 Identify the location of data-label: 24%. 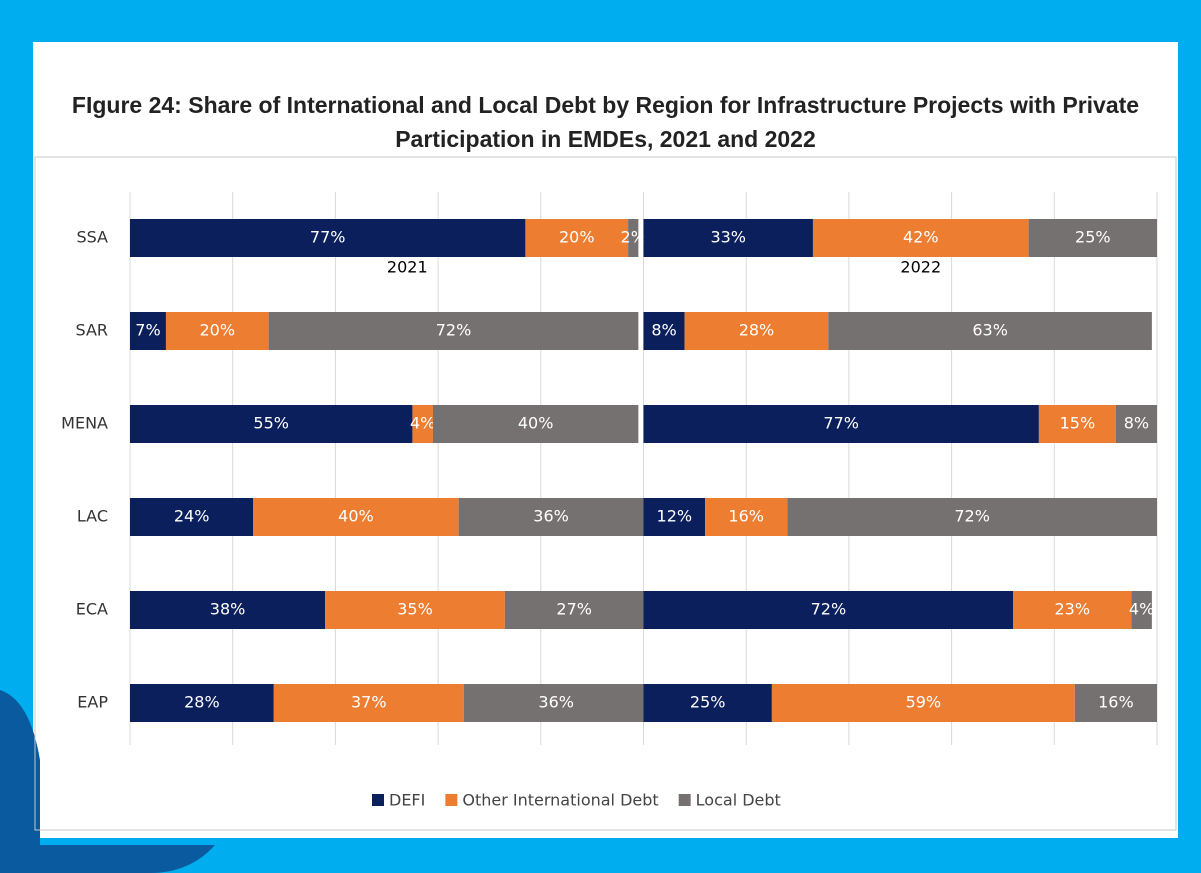
(192, 516).